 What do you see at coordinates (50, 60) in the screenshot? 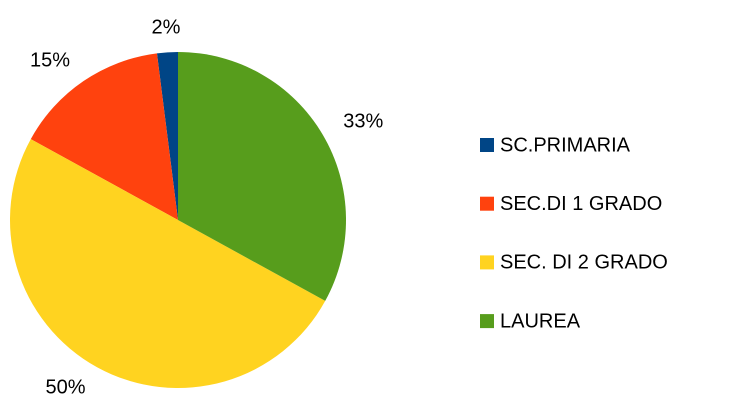
I see `data-label: 15%` at bounding box center [50, 60].